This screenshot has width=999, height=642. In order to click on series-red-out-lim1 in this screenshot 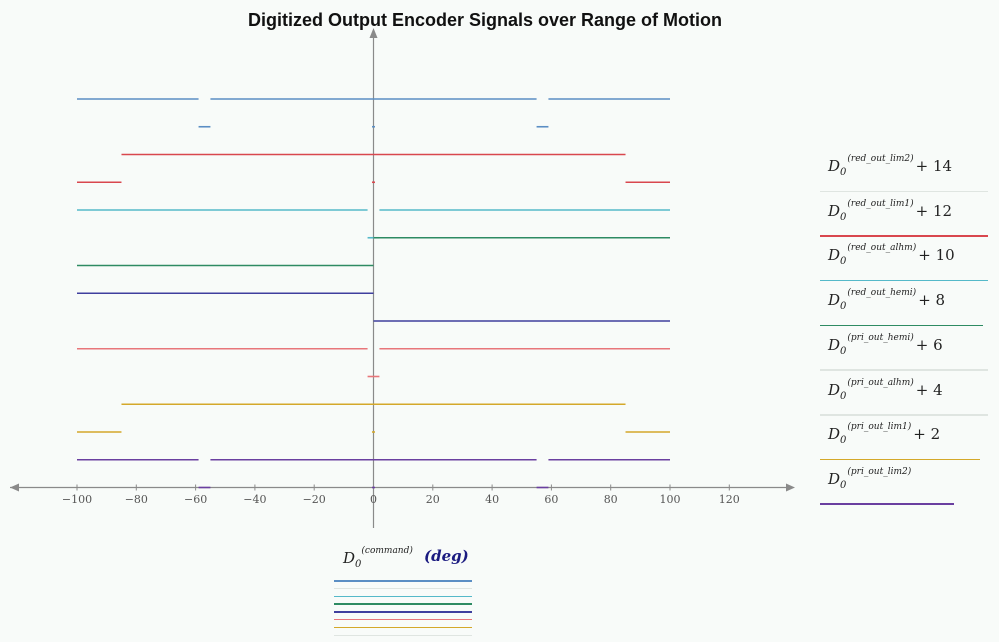, I will do `click(373, 168)`.